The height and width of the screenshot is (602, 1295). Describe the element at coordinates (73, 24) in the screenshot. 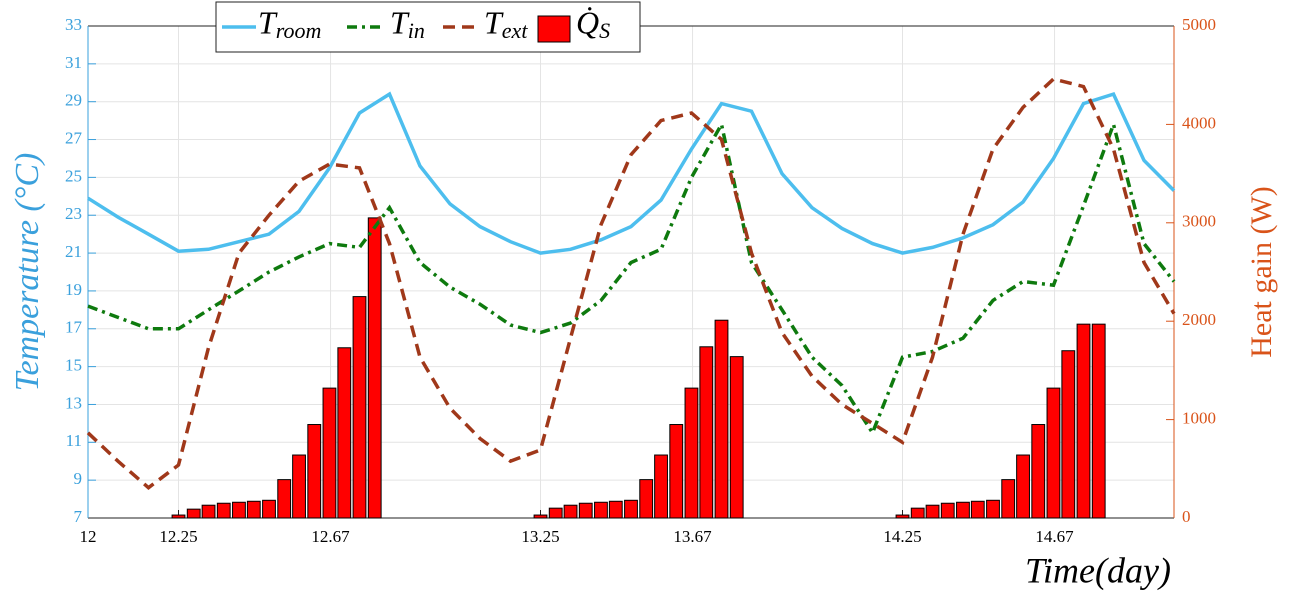

I see `y-tick-label: 33` at that location.